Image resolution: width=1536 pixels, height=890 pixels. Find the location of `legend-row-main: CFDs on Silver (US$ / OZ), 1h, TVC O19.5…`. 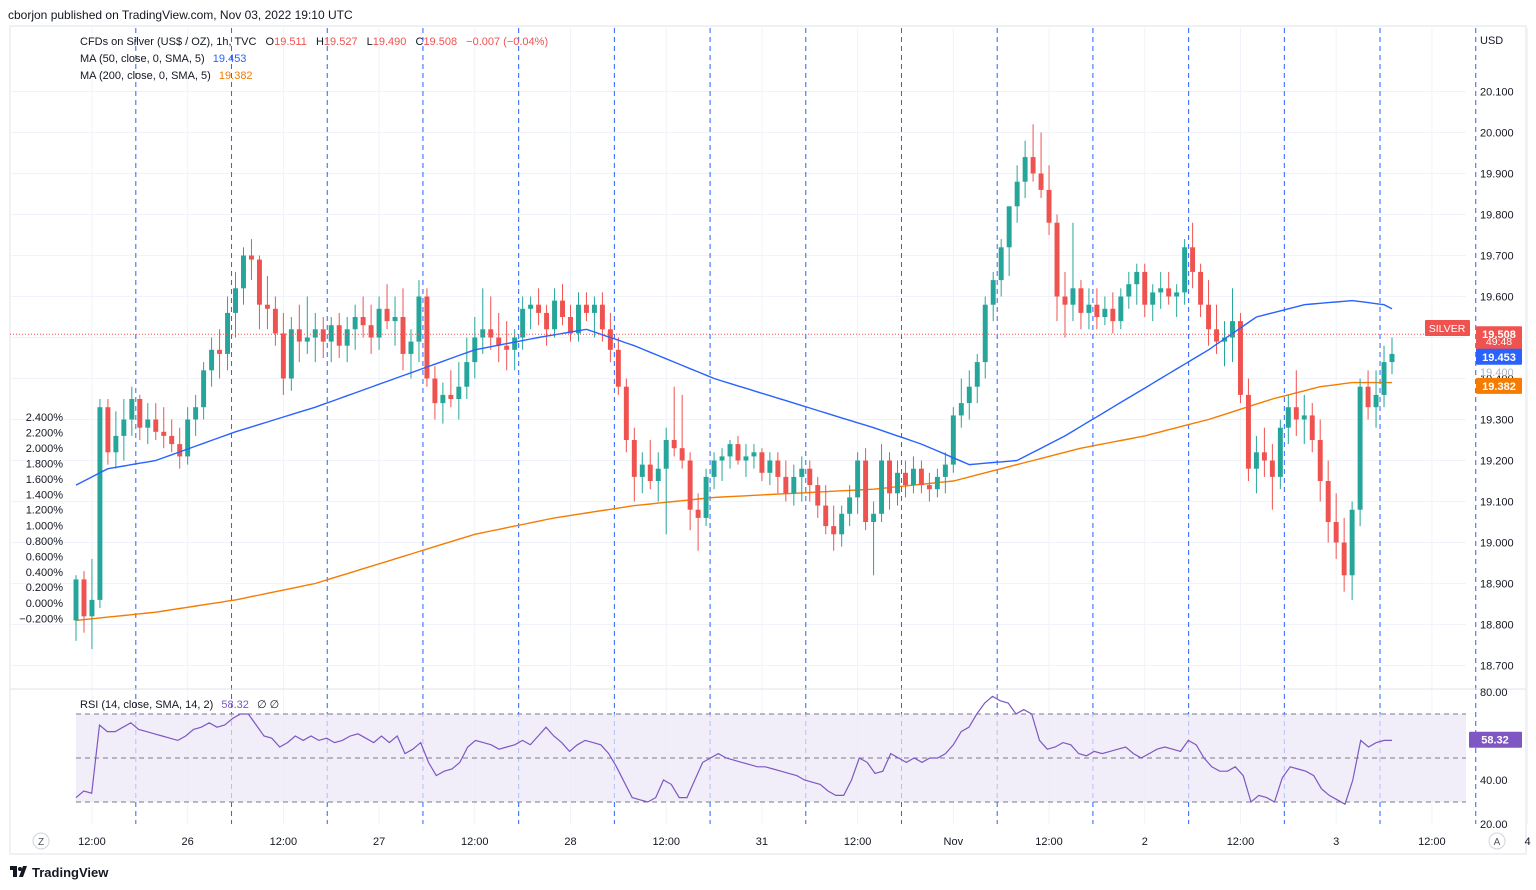

legend-row-main: CFDs on Silver (US$ / OZ), 1h, TVC O19.5… is located at coordinates (314, 42).